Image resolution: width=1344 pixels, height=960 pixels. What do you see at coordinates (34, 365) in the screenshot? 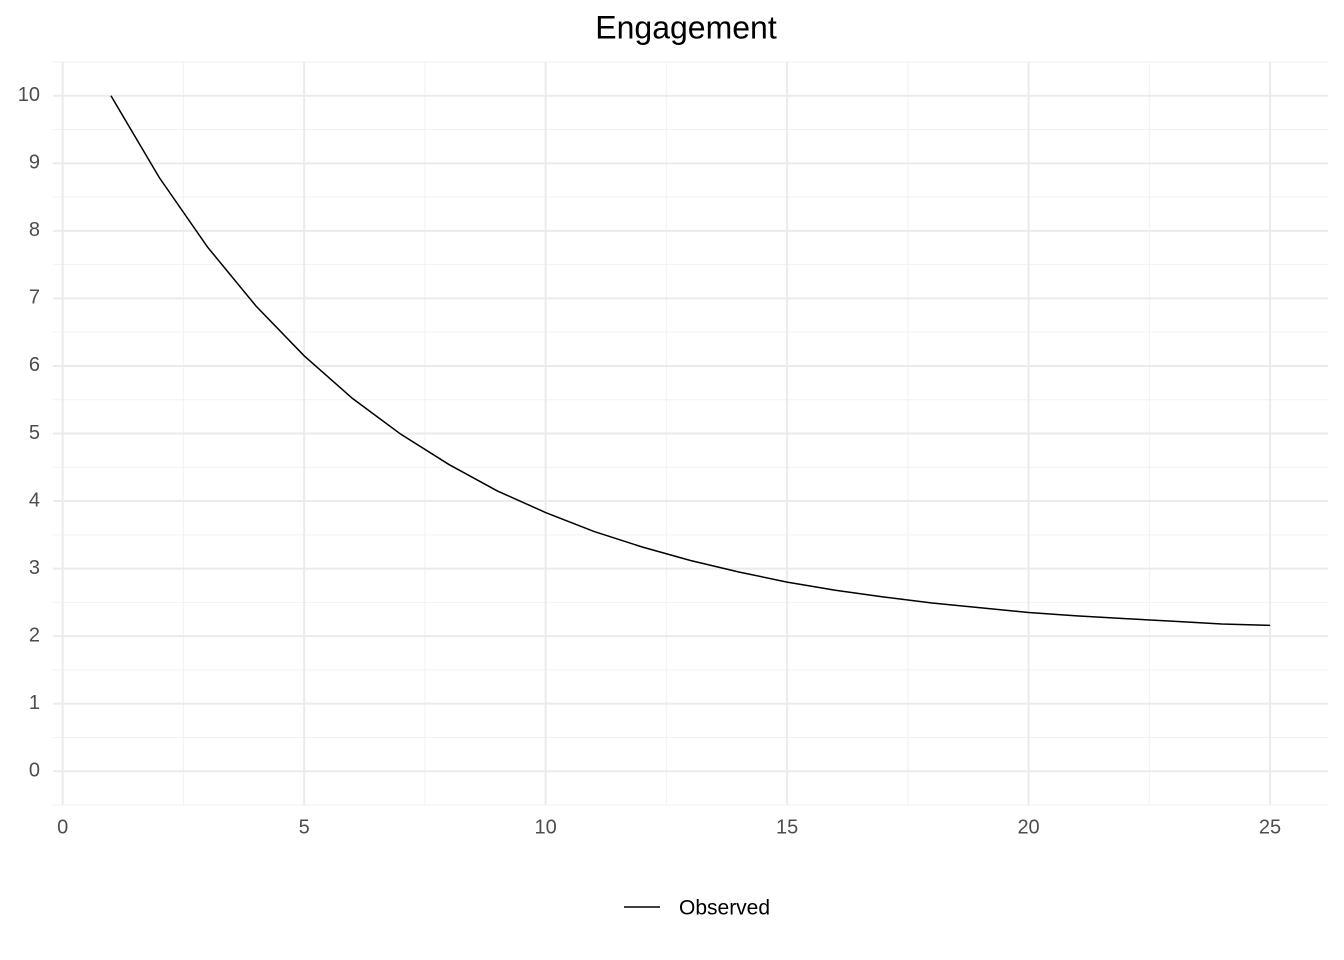
I see `y-tick-label: 6` at bounding box center [34, 365].